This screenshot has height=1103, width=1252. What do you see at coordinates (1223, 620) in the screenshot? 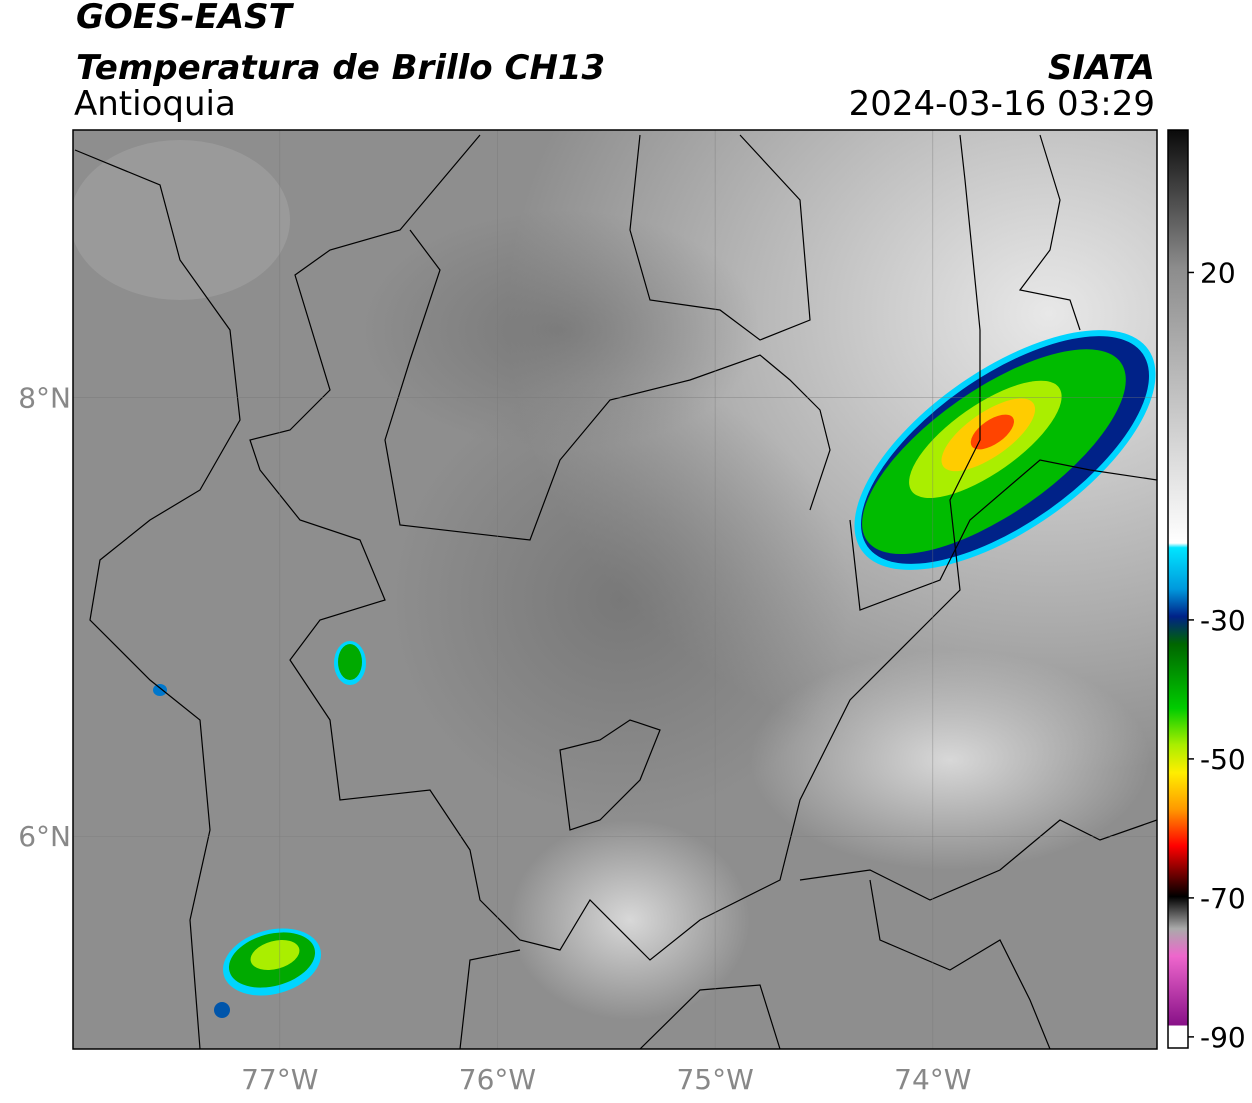
I see `colorbar-tick-label: -30` at bounding box center [1223, 620].